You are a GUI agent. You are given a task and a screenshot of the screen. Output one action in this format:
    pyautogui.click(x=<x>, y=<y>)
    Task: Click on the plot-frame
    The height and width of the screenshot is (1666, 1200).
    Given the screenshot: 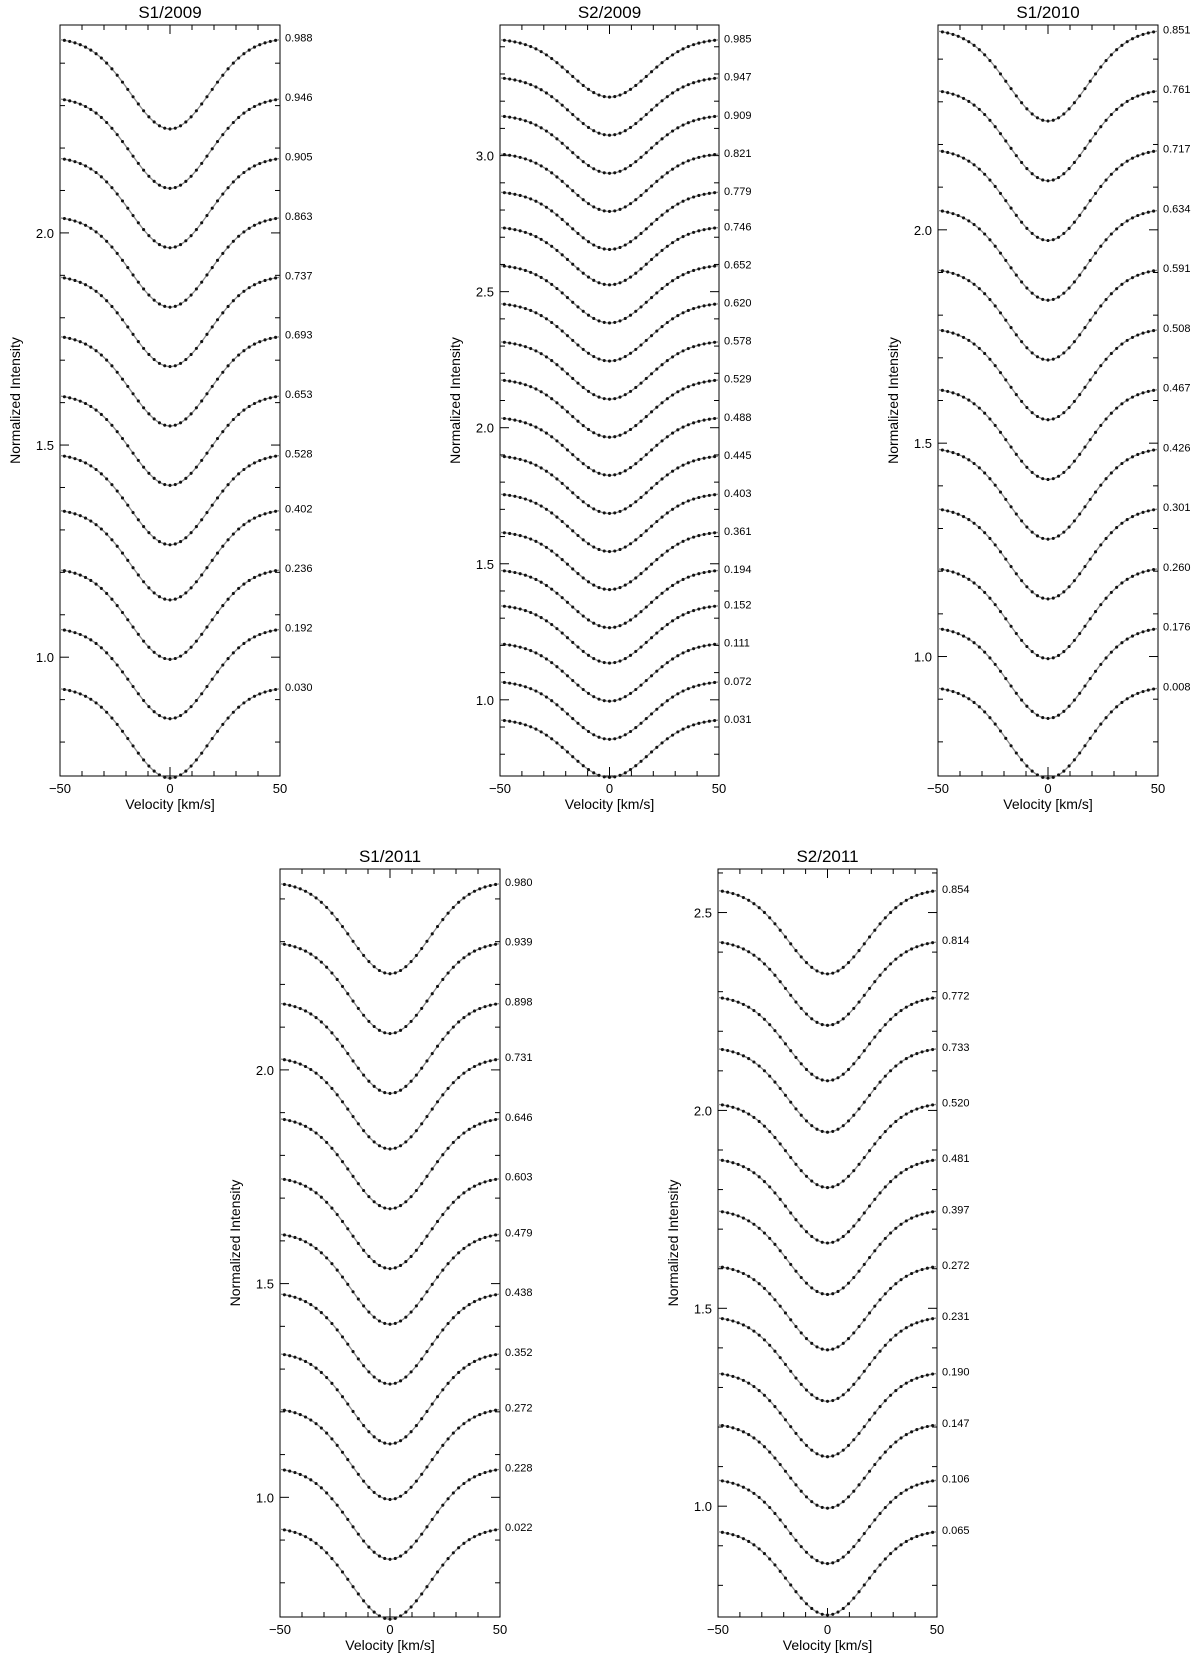 What is the action you would take?
    pyautogui.click(x=170, y=400)
    